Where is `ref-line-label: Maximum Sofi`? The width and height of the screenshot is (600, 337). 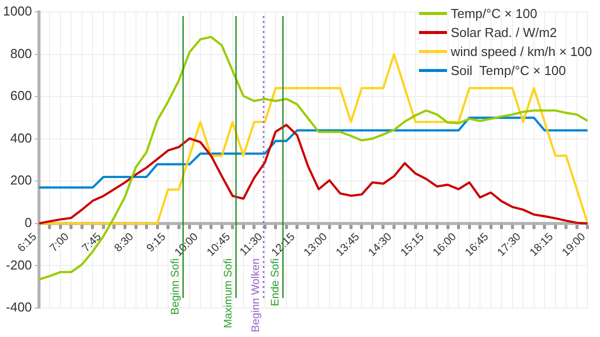
ref-line-label: Maximum Sofi is located at coordinates (228, 293).